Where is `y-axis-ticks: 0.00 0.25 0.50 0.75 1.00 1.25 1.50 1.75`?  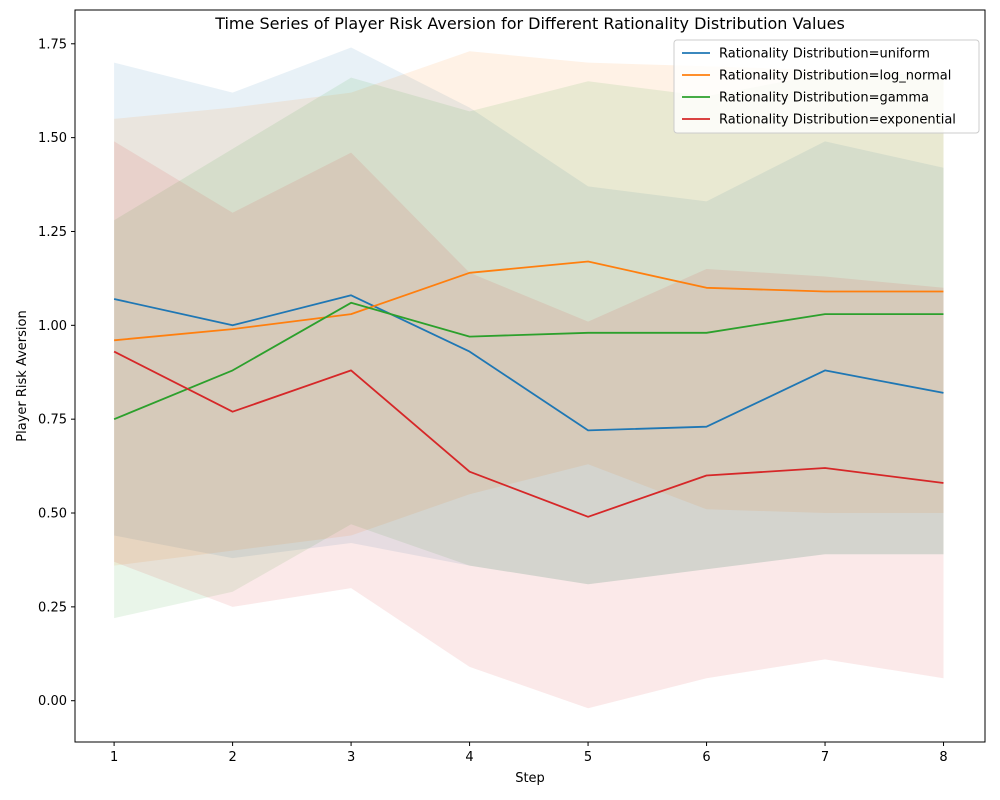 y-axis-ticks: 0.00 0.25 0.50 0.75 1.00 1.25 1.50 1.75 is located at coordinates (56, 373).